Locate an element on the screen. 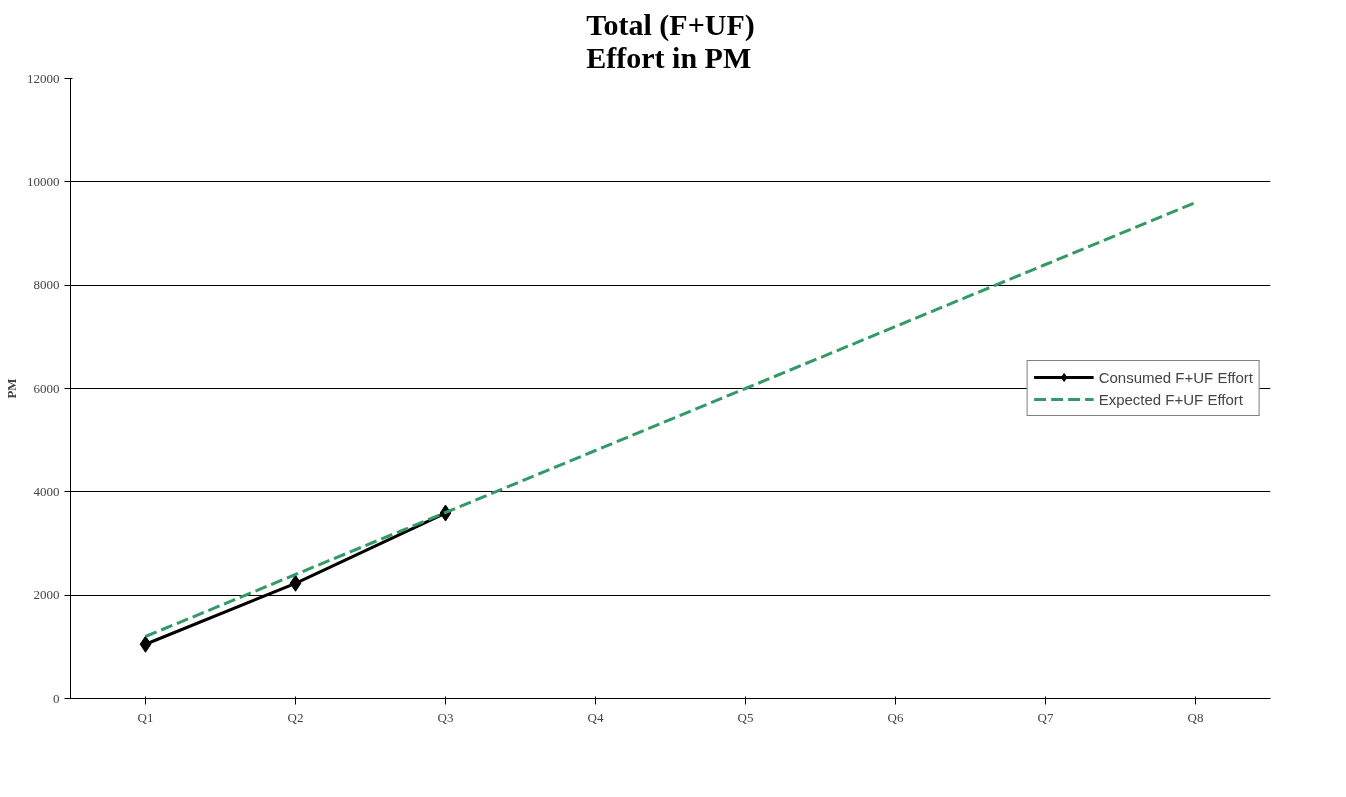 The height and width of the screenshot is (797, 1346). x-tick-label: Q8 is located at coordinates (1195, 717).